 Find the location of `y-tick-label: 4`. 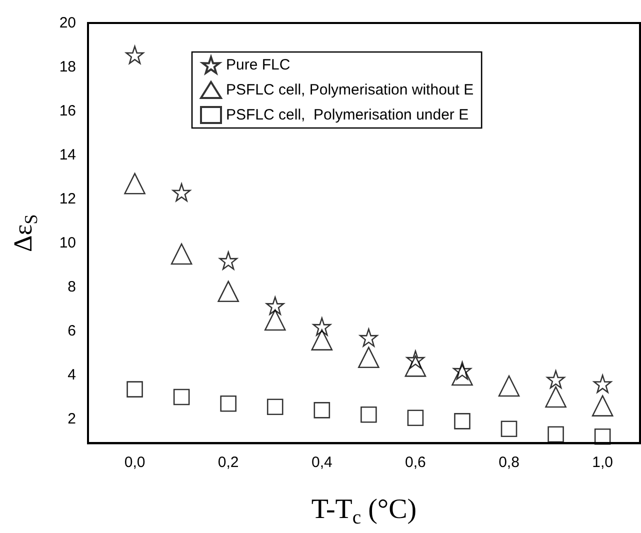

y-tick-label: 4 is located at coordinates (72, 375).